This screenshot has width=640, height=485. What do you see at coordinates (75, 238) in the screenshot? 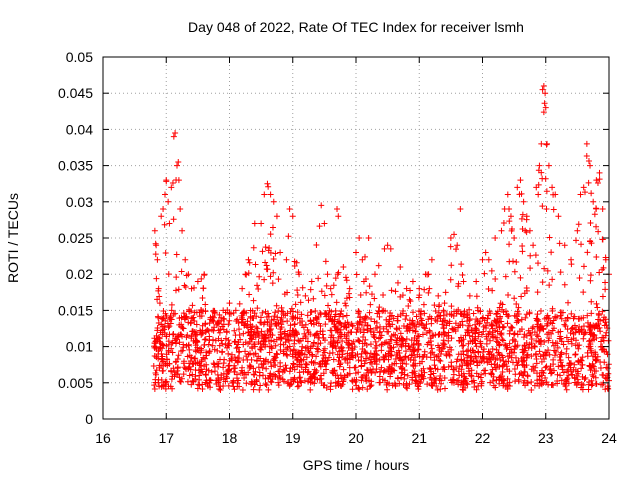
I see `y-tick-label: 0.025` at bounding box center [75, 238].